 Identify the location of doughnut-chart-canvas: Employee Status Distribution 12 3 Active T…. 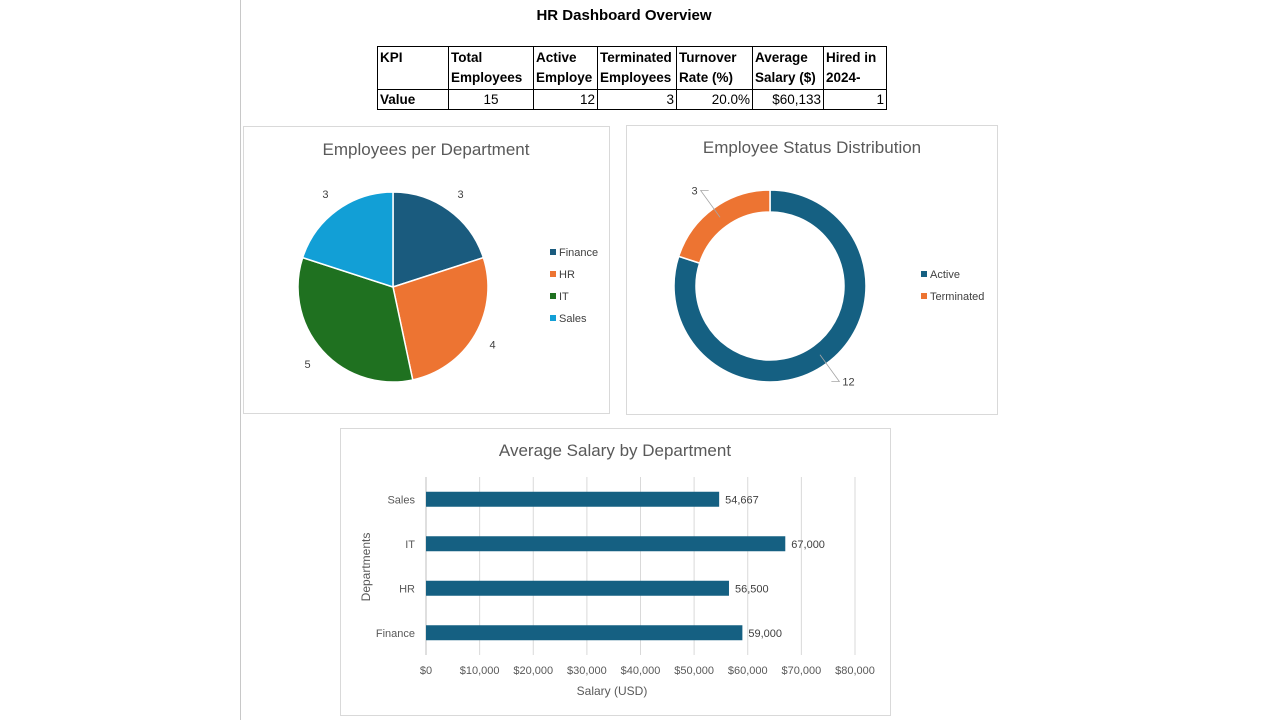
(828, 263).